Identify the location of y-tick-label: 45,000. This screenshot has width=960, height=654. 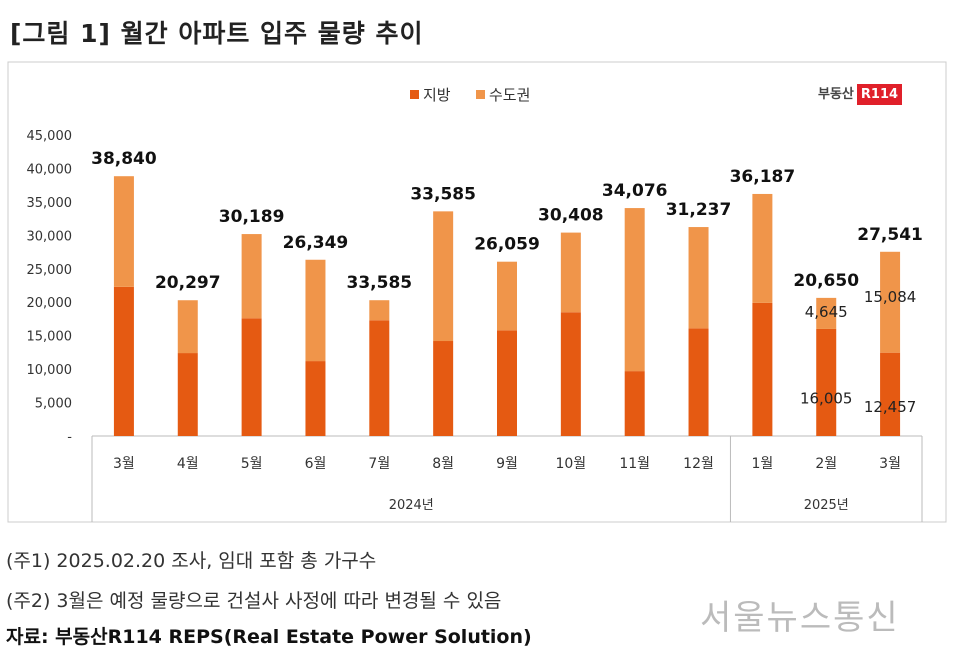
(50, 136).